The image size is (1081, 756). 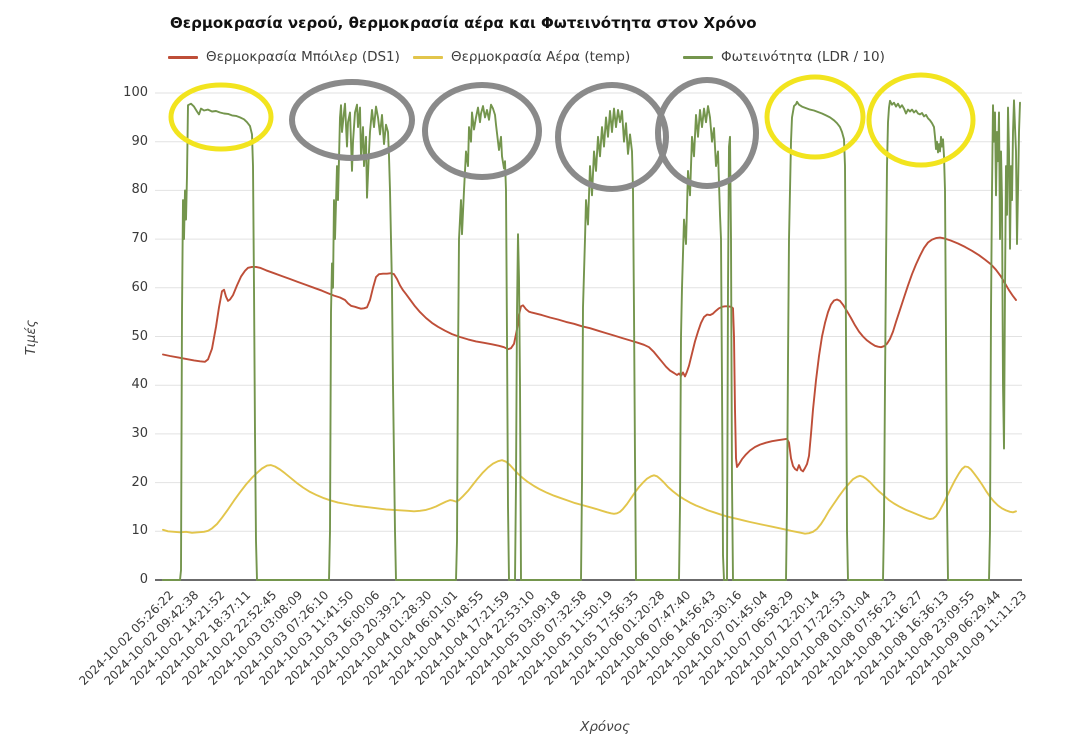 What do you see at coordinates (139, 190) in the screenshot?
I see `y-tick-label: 80` at bounding box center [139, 190].